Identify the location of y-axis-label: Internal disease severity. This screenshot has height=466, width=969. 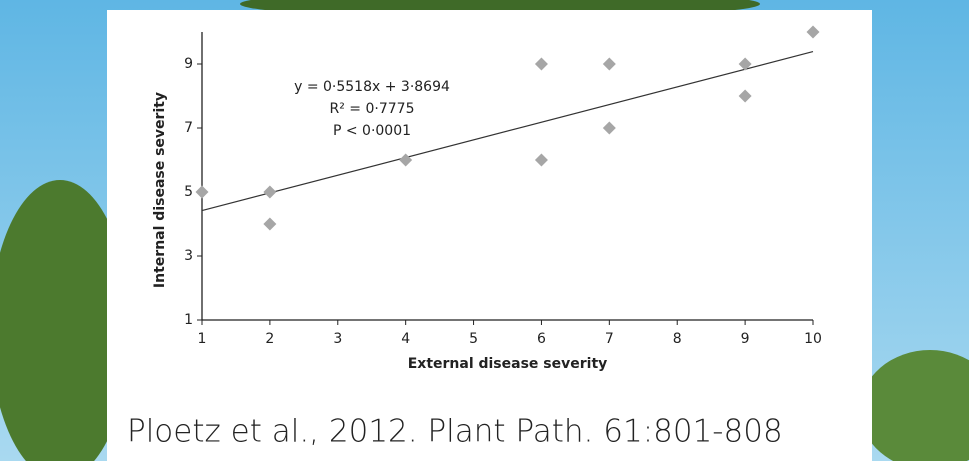
(160, 190).